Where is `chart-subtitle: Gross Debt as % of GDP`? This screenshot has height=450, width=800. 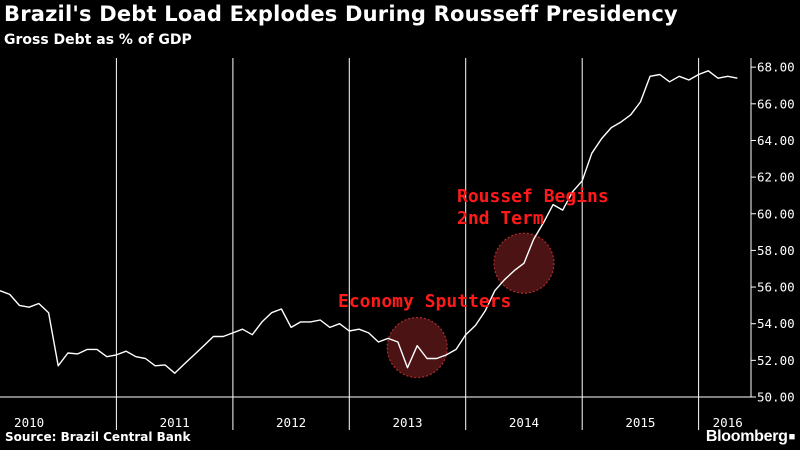
chart-subtitle: Gross Debt as % of GDP is located at coordinates (98, 40).